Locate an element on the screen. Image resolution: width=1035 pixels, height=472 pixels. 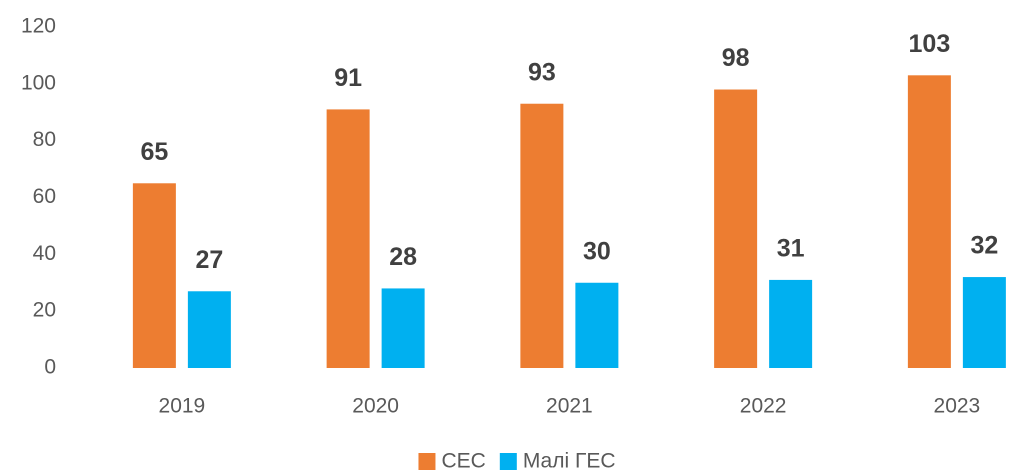
y-tick-label: 20 is located at coordinates (44, 310).